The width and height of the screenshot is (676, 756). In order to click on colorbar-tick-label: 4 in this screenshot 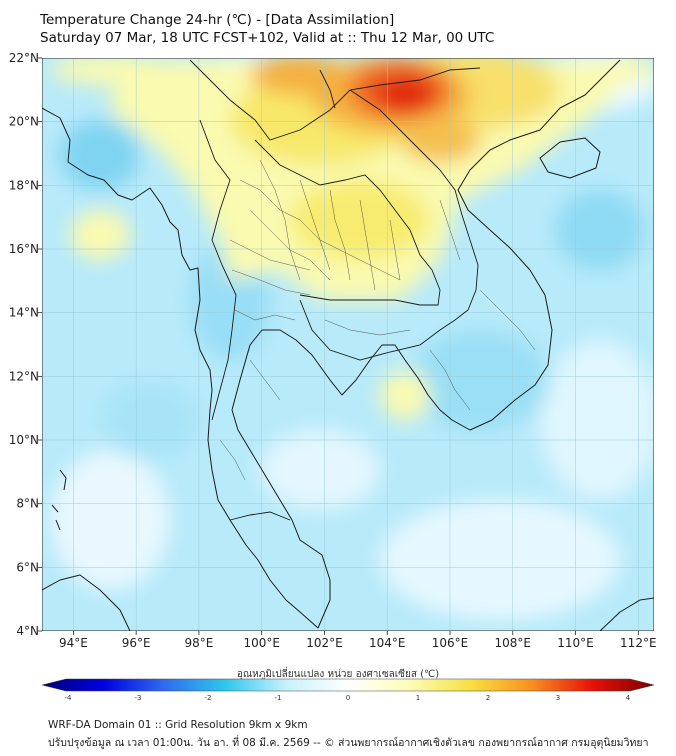, I will do `click(628, 698)`.